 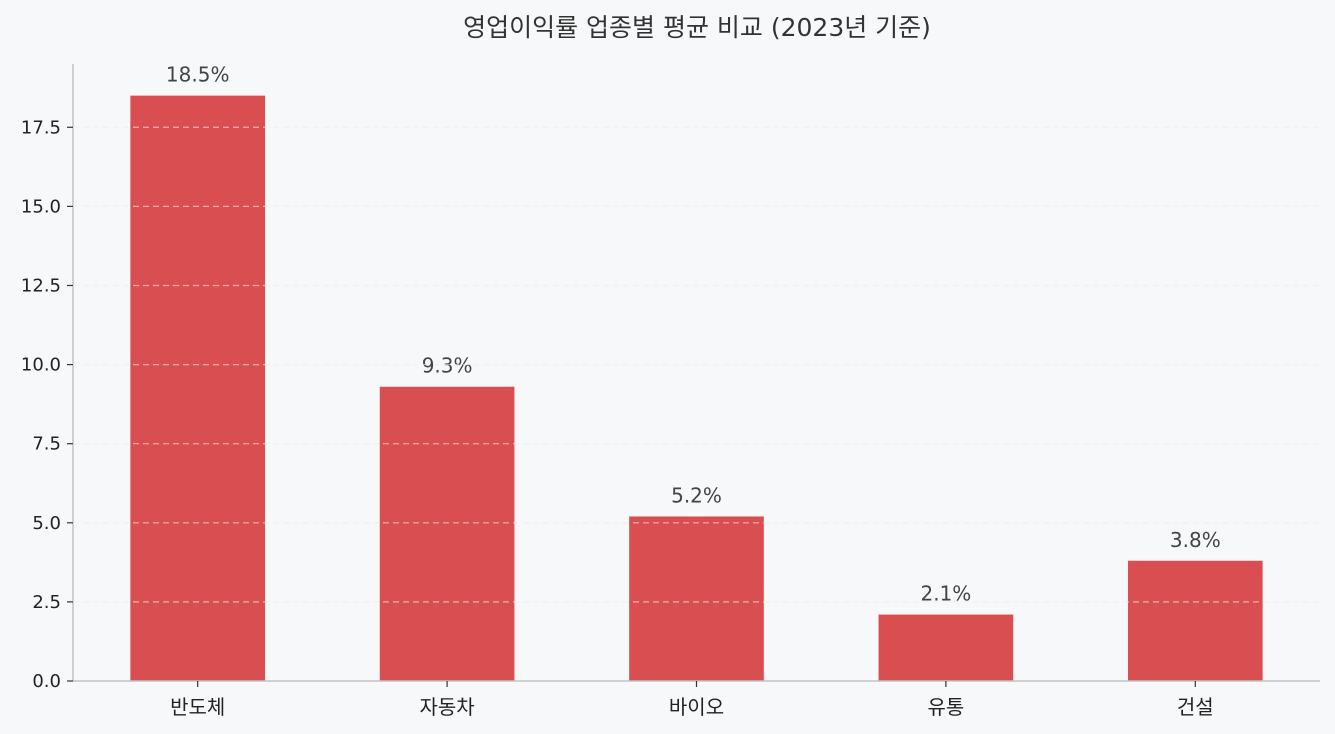 What do you see at coordinates (696, 495) in the screenshot?
I see `data-label-3: 5.2%` at bounding box center [696, 495].